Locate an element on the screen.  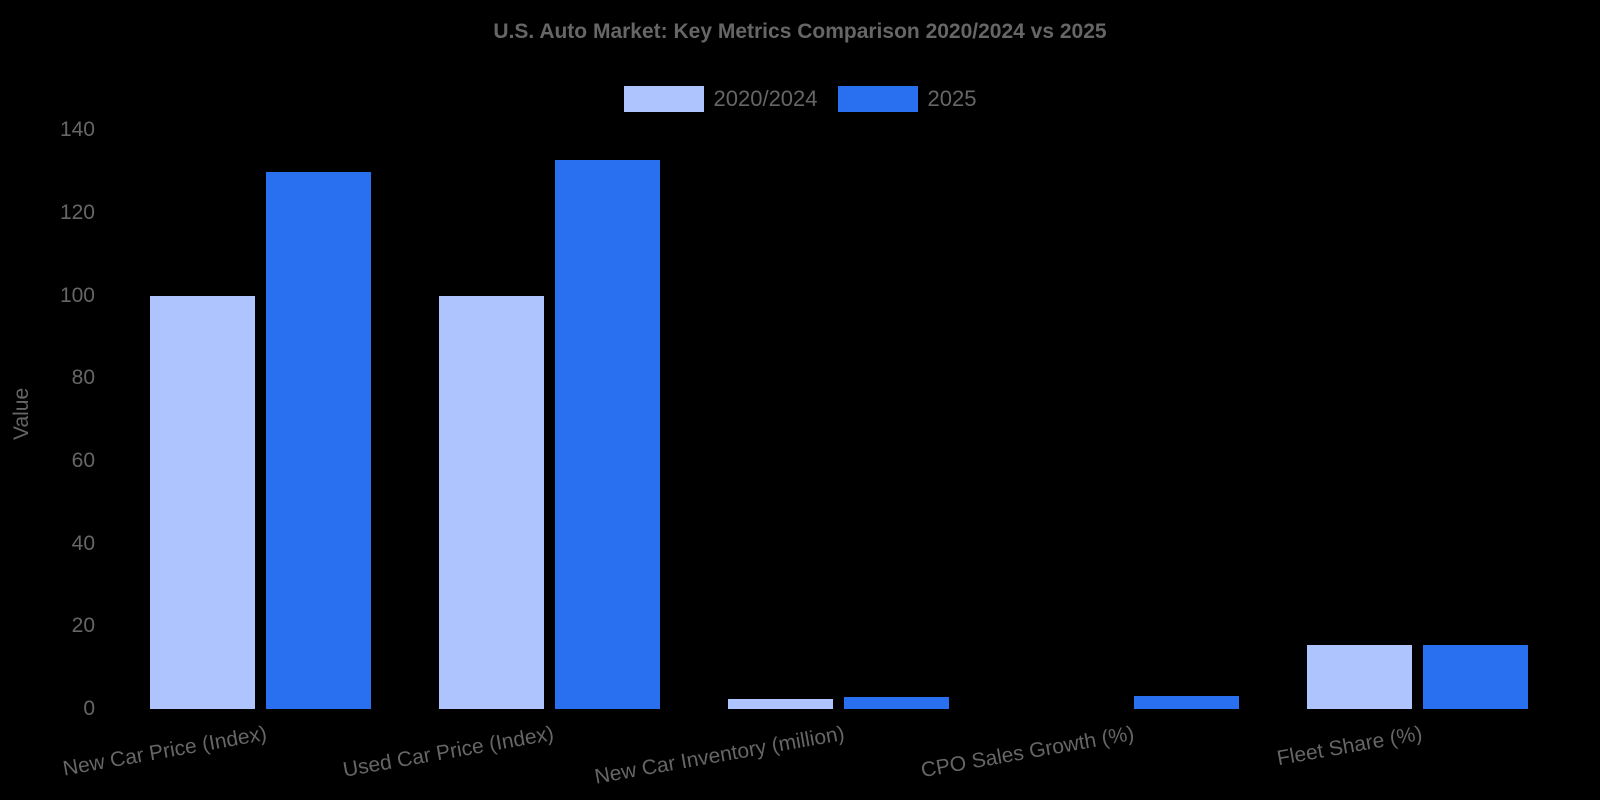
y-tick: 80 is located at coordinates (83, 377).